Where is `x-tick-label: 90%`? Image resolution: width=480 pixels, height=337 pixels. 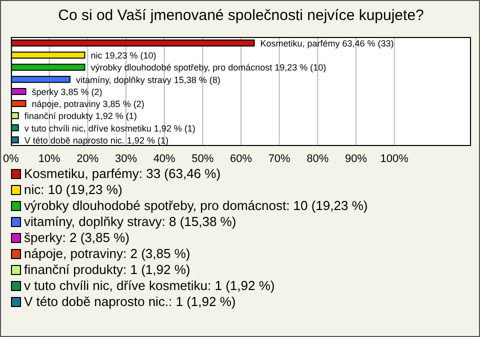
x-tick-label: 90% is located at coordinates (356, 158).